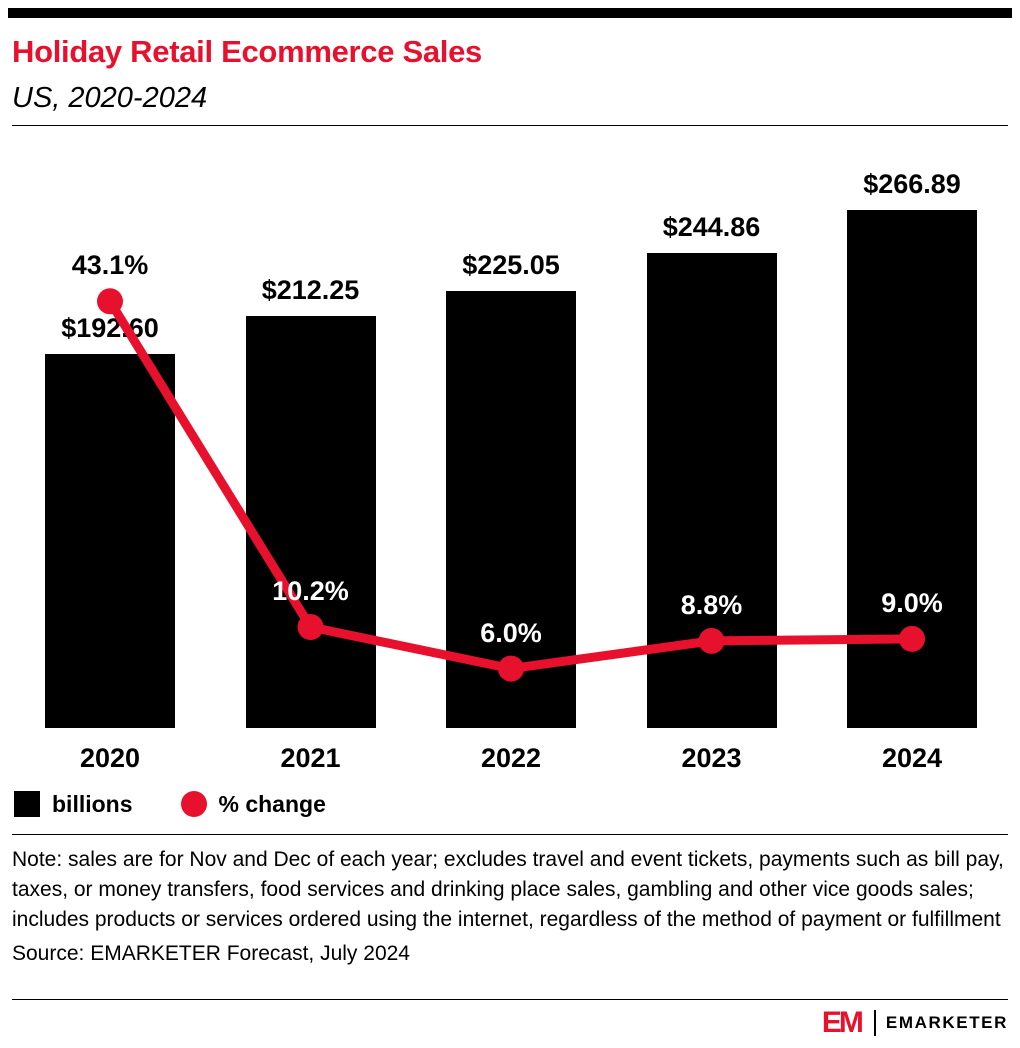  I want to click on x-axis-label-2023: 2023, so click(711, 757).